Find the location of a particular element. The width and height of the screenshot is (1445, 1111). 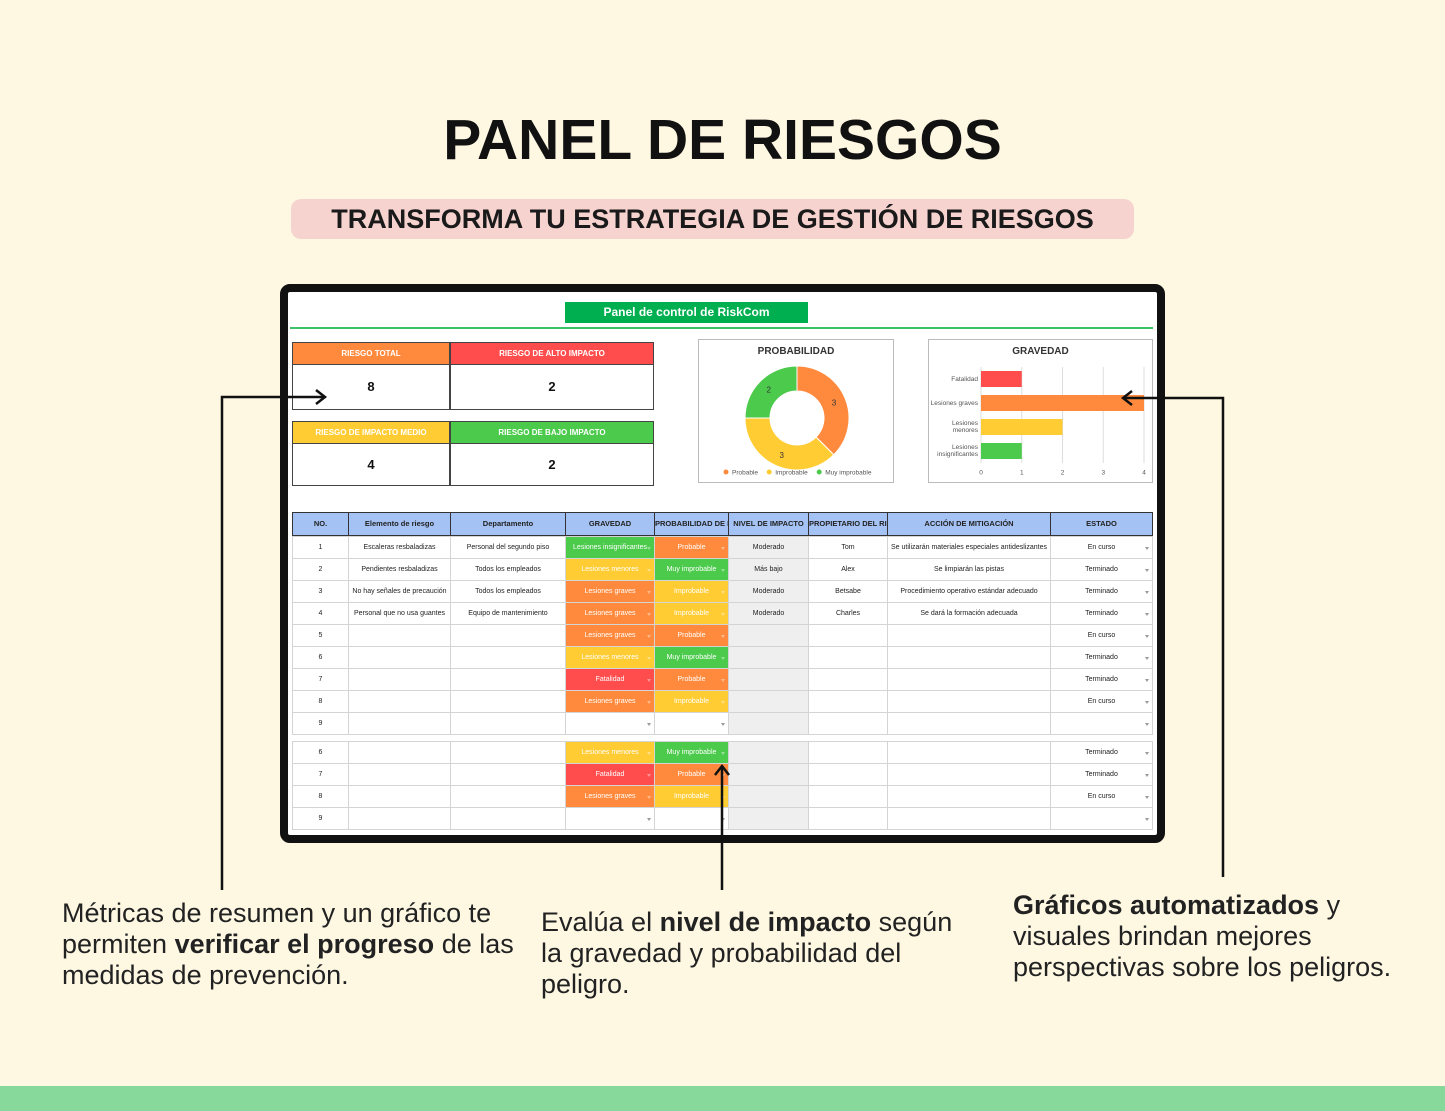

table-header: NIVEL DE IMPACTO is located at coordinates (768, 524).